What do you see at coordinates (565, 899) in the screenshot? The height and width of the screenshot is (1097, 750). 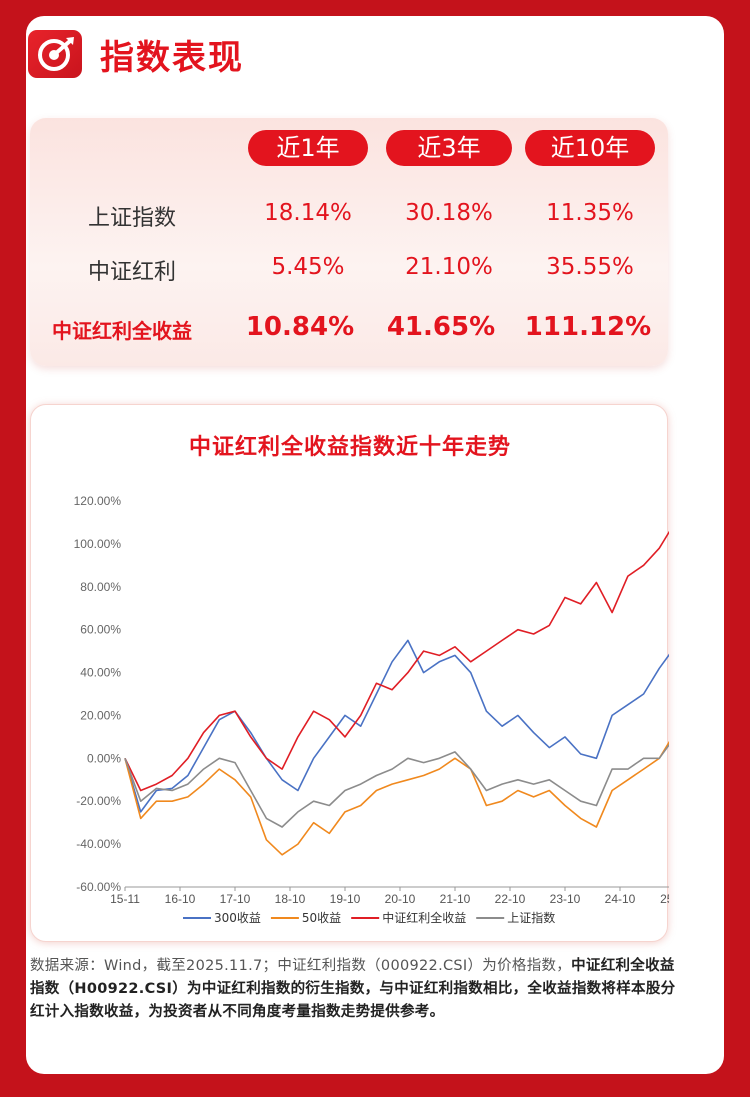 I see `x-tick-label: 23-10` at bounding box center [565, 899].